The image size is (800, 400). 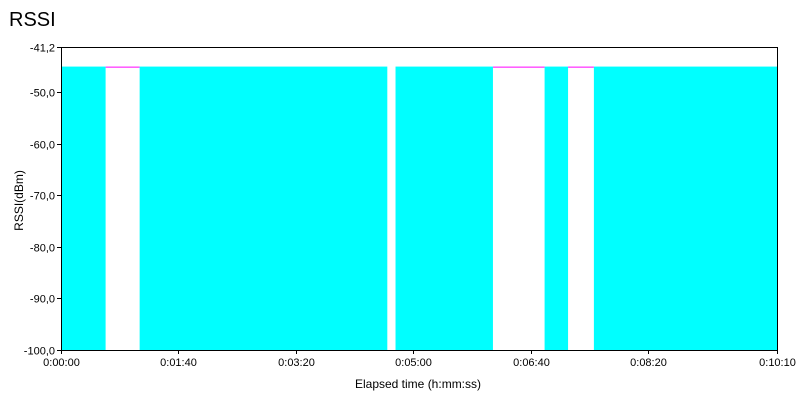 What do you see at coordinates (42, 146) in the screenshot?
I see `y-tick-label: -60,0` at bounding box center [42, 146].